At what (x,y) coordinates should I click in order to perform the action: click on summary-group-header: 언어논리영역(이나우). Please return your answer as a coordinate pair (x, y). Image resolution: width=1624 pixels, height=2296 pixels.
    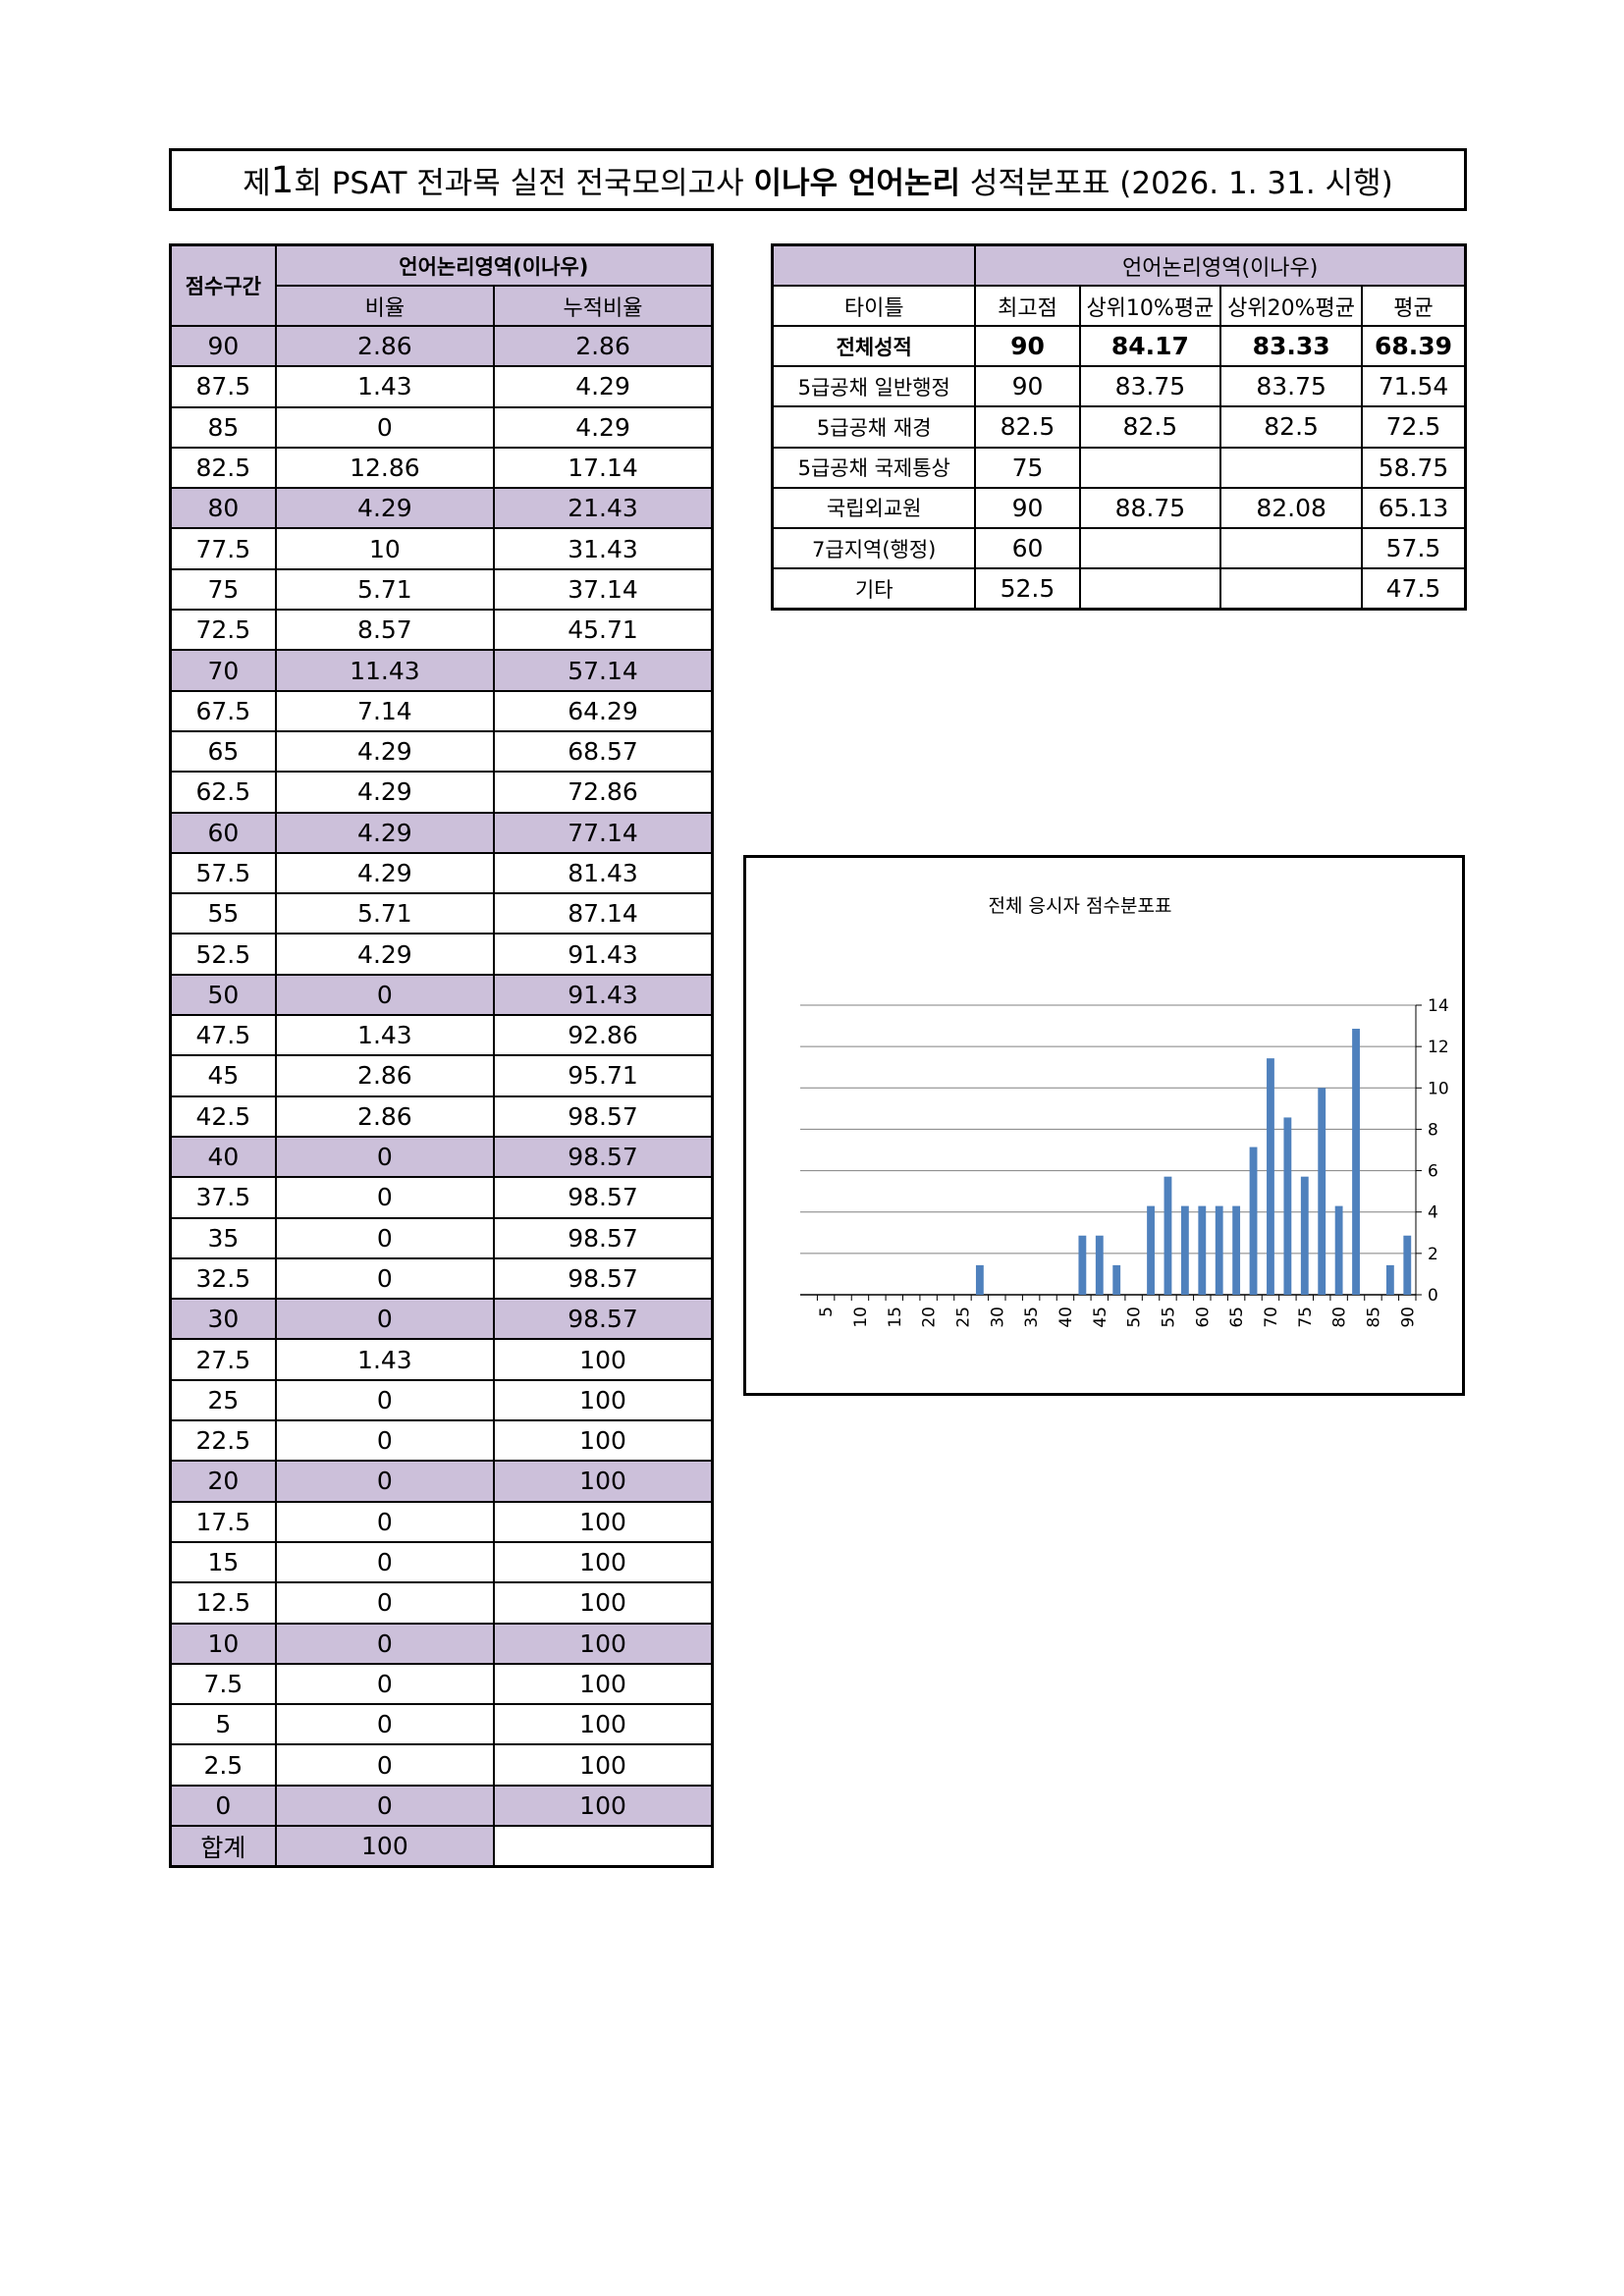
    Looking at the image, I should click on (1220, 265).